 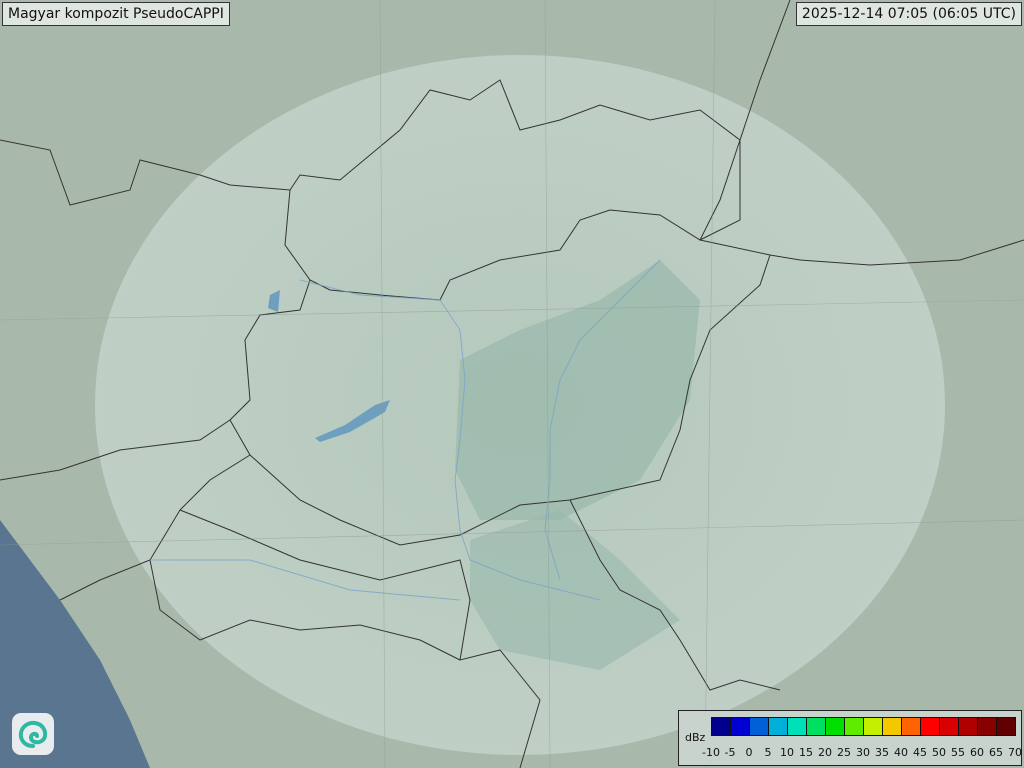 I want to click on dbz-legend: dBz -10 -5 0 5 10 15 20 25 30 35 40 45 50 55 60 65 70, so click(x=850, y=738).